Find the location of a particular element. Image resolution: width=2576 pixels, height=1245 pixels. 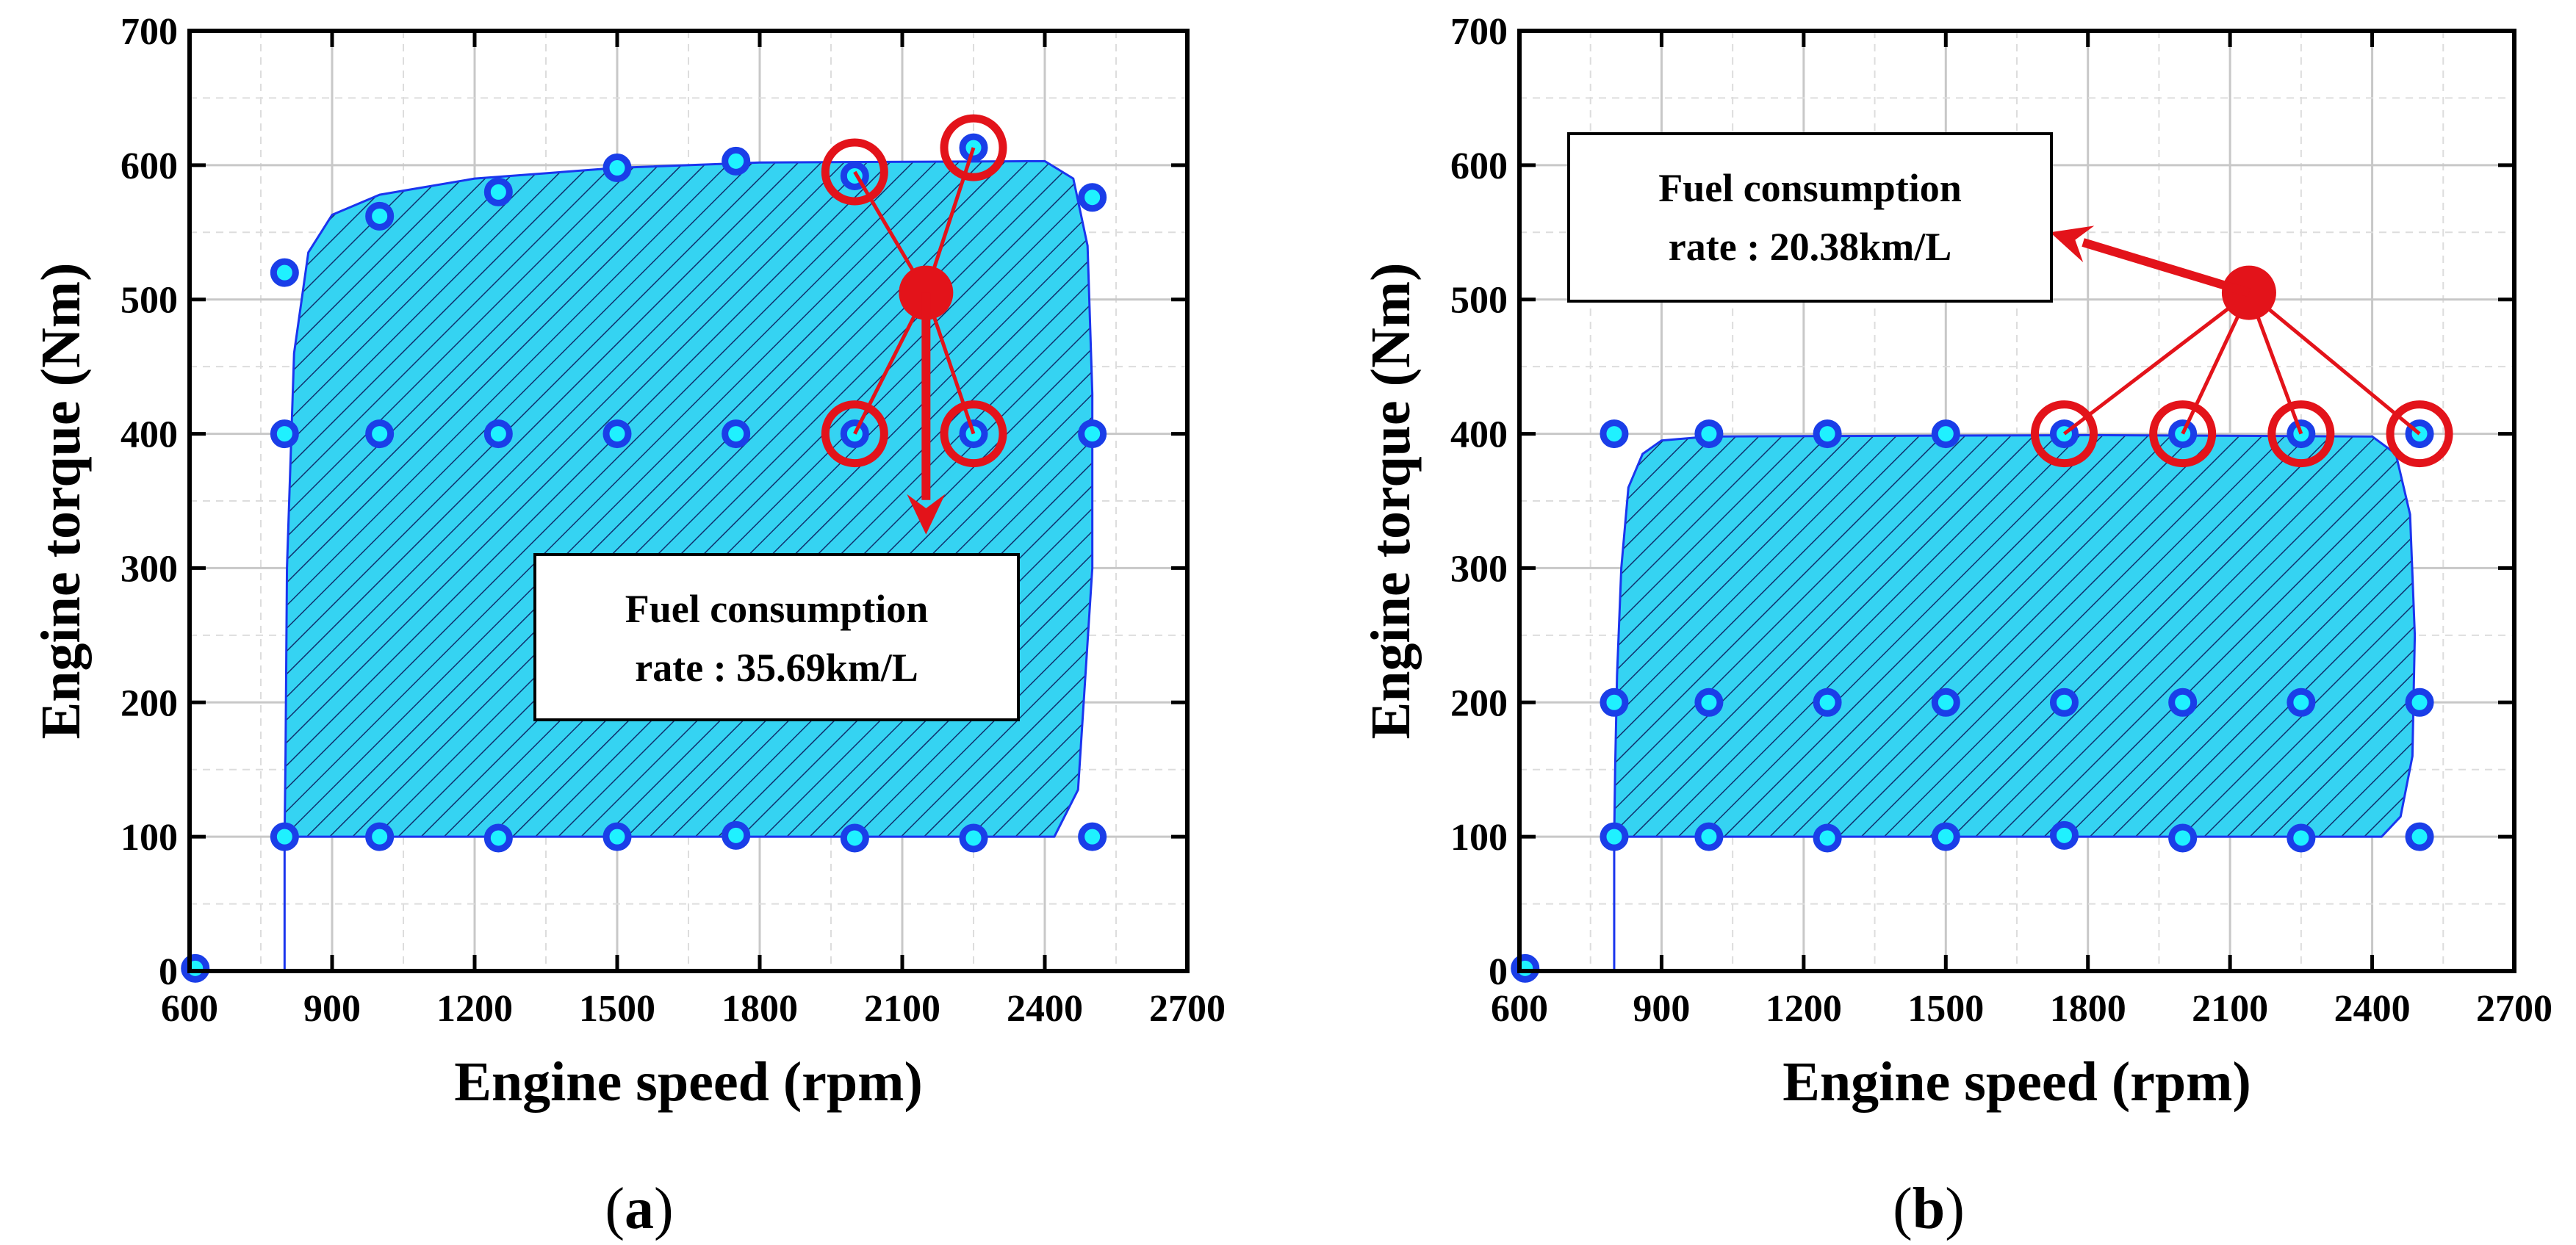

fuel-note-line-1: Fuel consumption is located at coordinates (777, 609).